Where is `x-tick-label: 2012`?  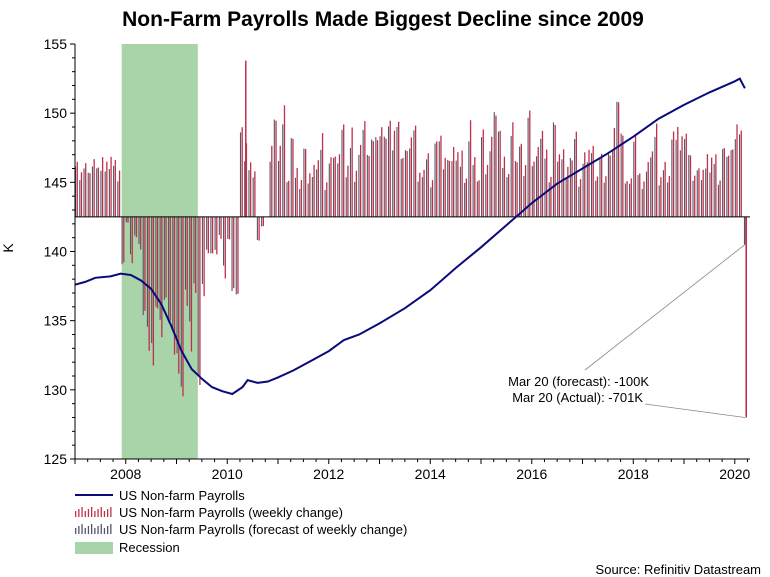 x-tick-label: 2012 is located at coordinates (328, 474).